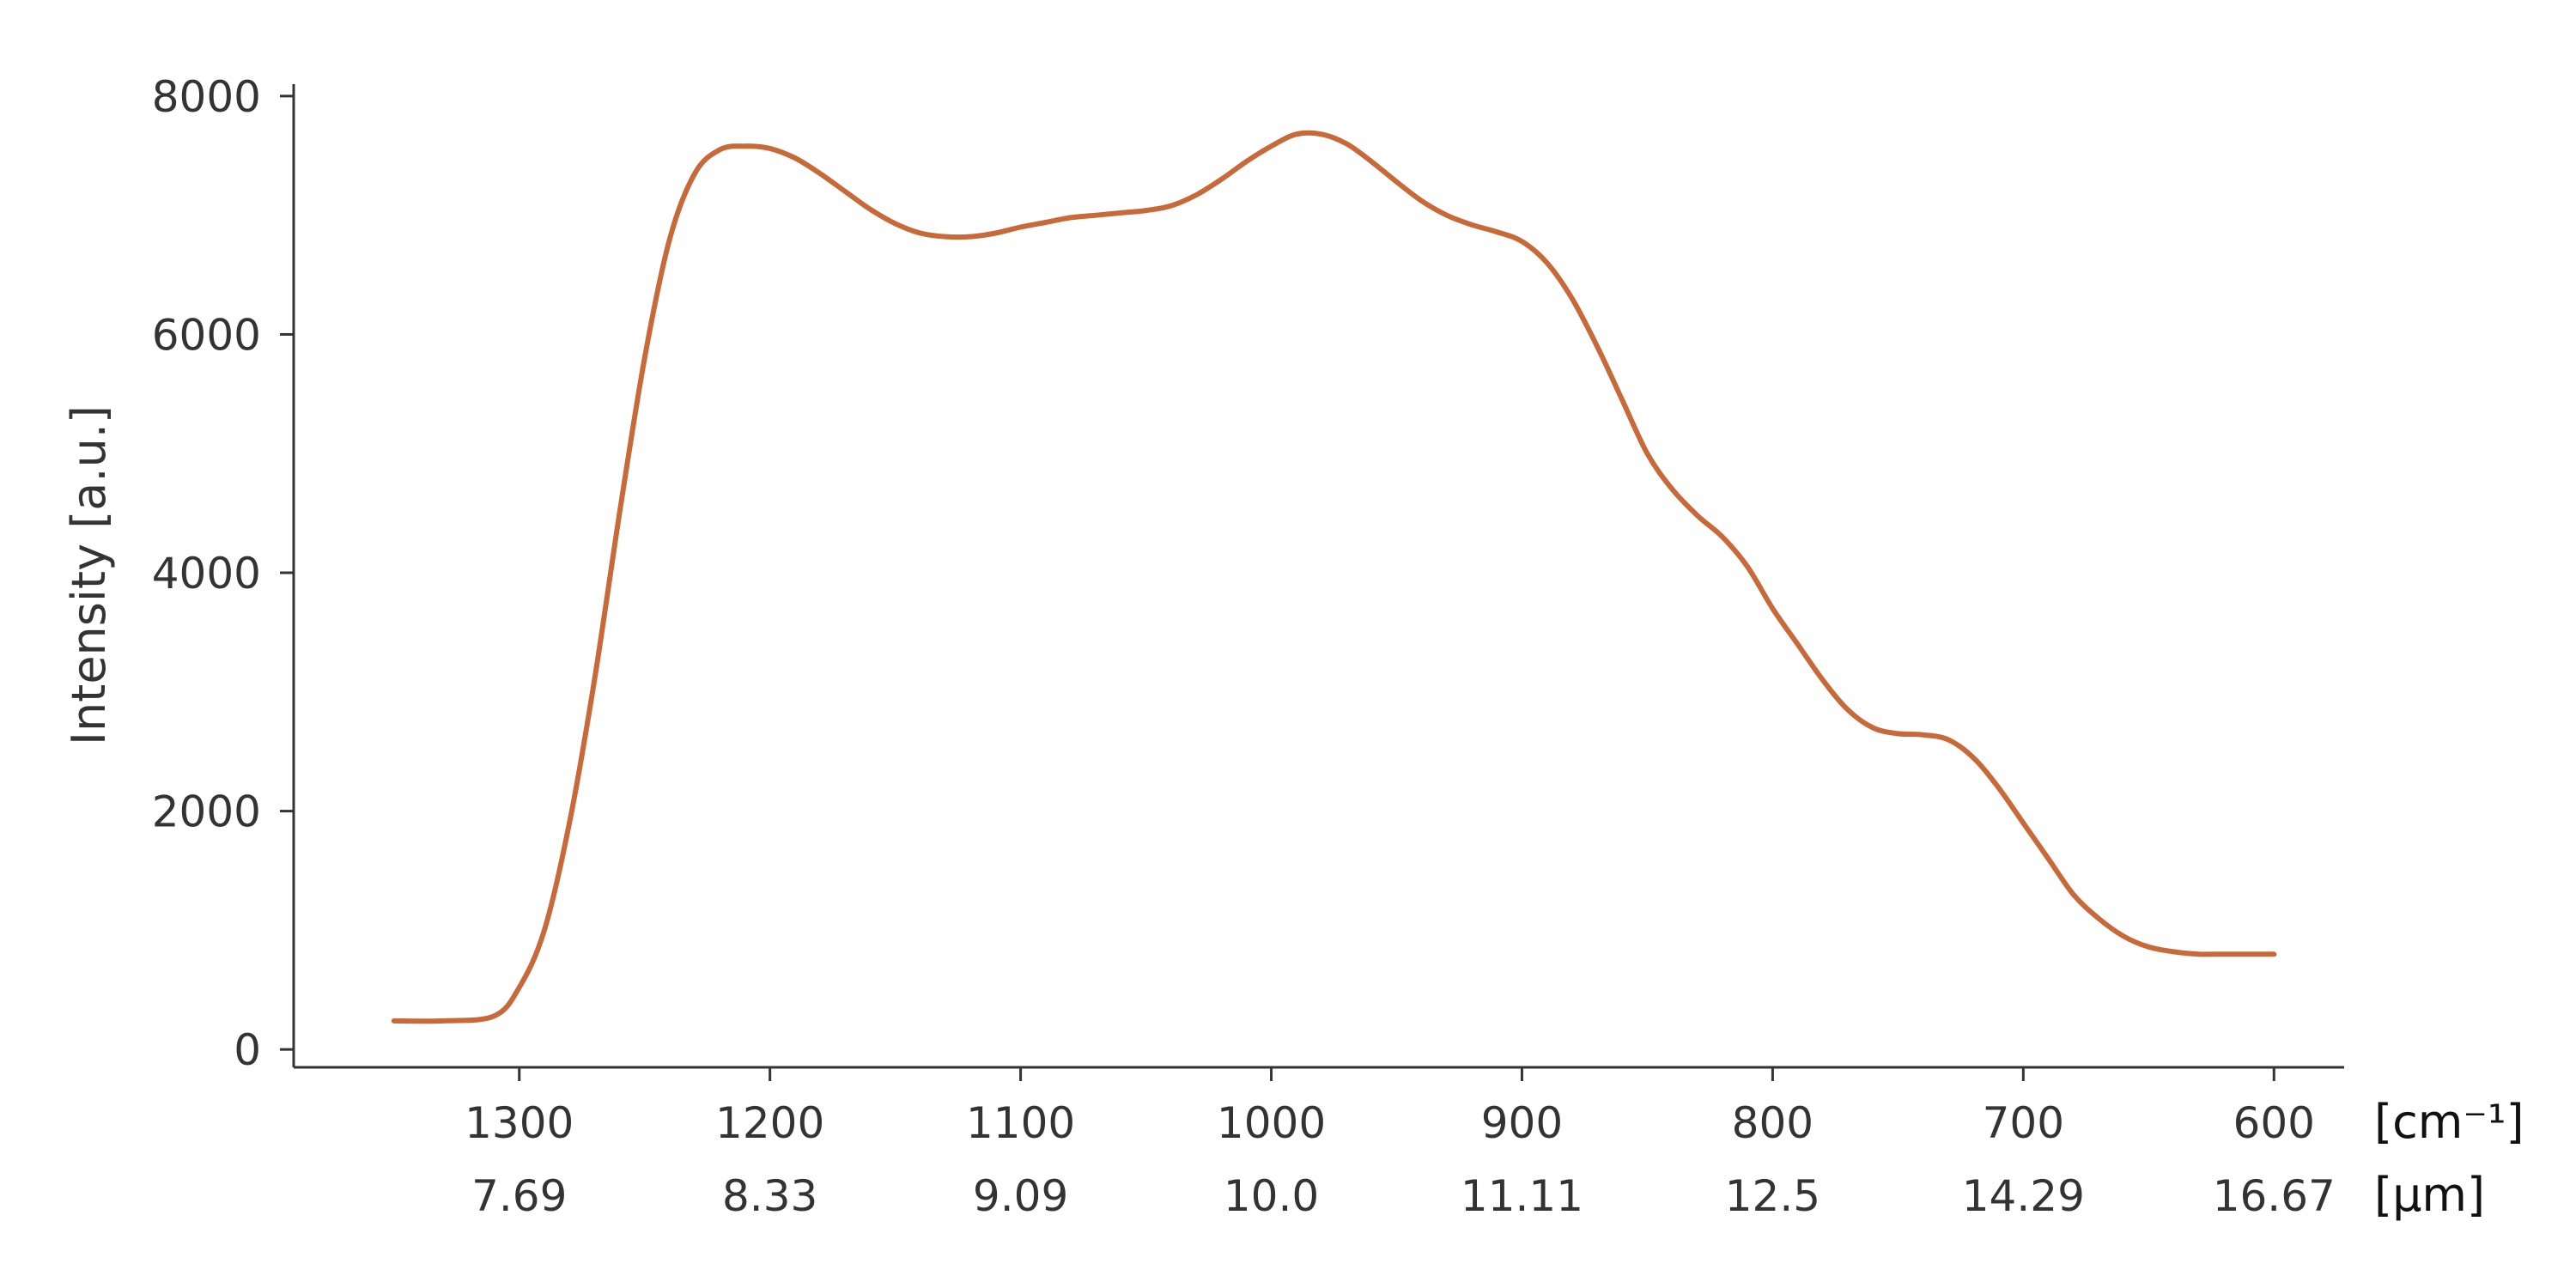  Describe the element at coordinates (248, 1050) in the screenshot. I see `y-tick-label: 0` at that location.